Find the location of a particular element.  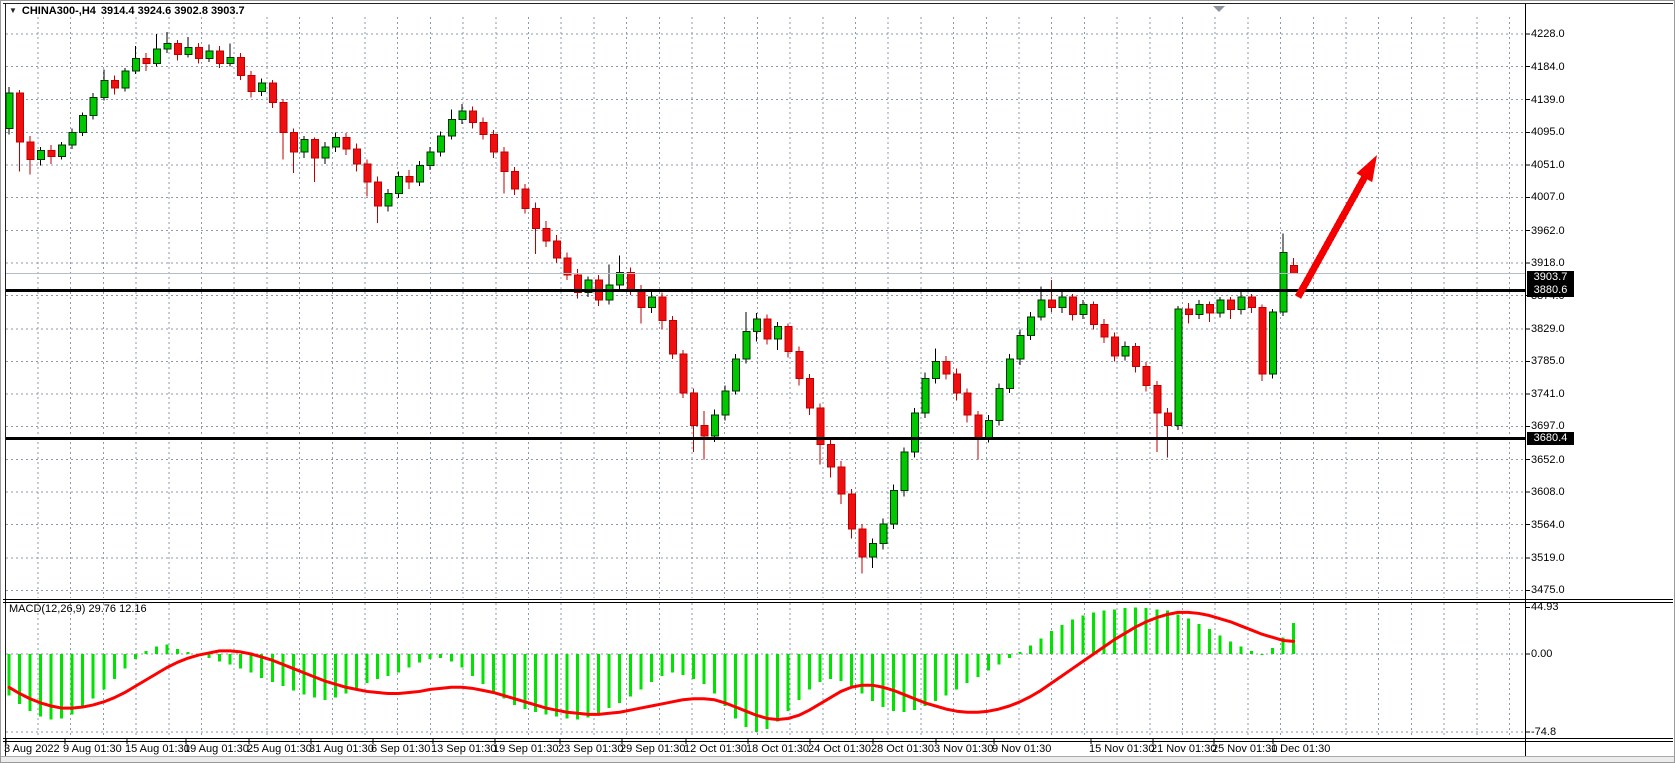

macd-label: MACD(12,26,9) is located at coordinates (47, 609).